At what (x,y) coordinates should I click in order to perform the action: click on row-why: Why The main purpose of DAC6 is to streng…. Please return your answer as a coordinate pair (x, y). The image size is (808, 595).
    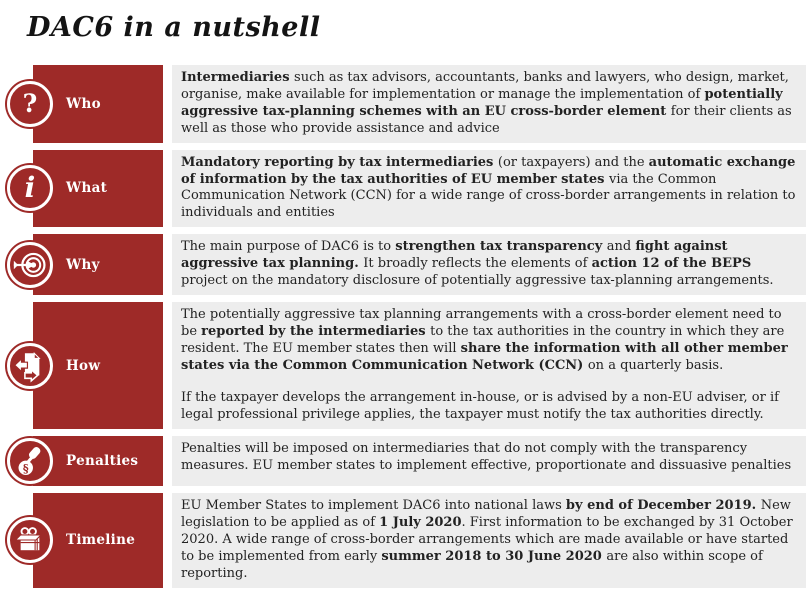
    Looking at the image, I should click on (403, 264).